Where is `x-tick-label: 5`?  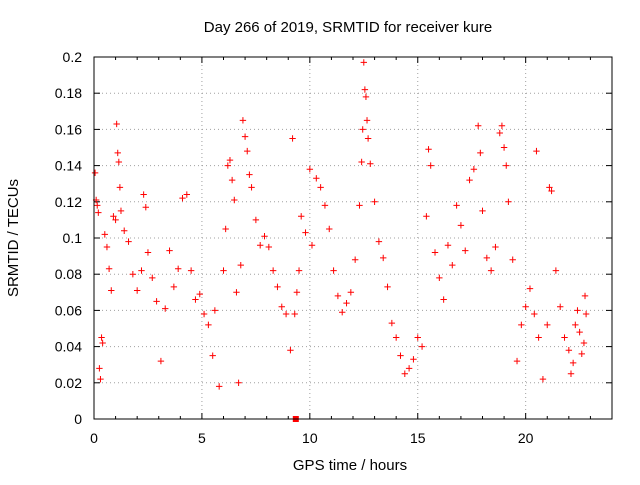
x-tick-label: 5 is located at coordinates (202, 438).